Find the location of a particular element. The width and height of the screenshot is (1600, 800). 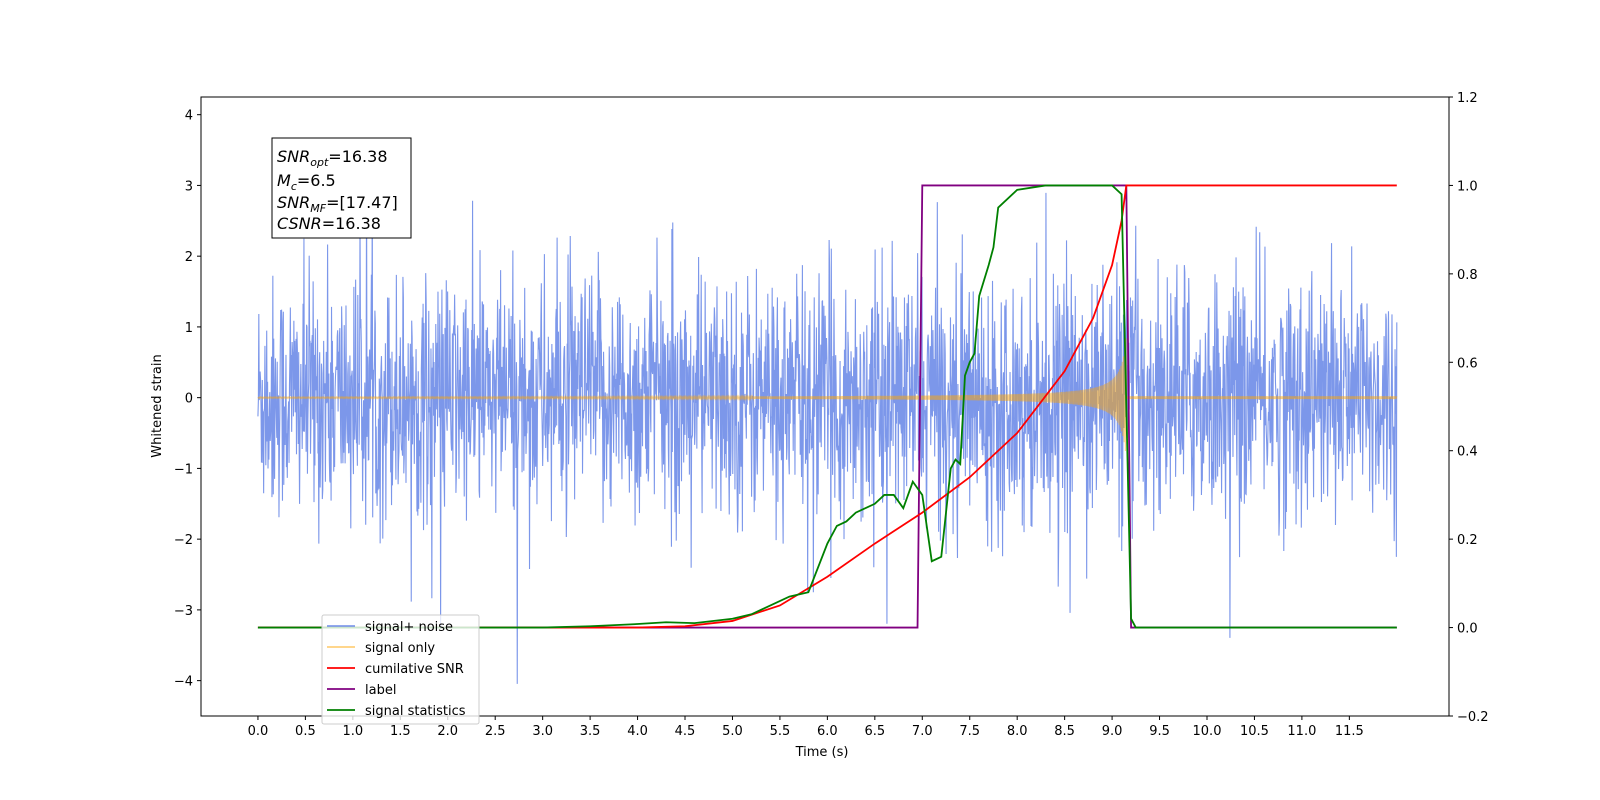

y-right-tick-label: −0.2 is located at coordinates (1473, 717).